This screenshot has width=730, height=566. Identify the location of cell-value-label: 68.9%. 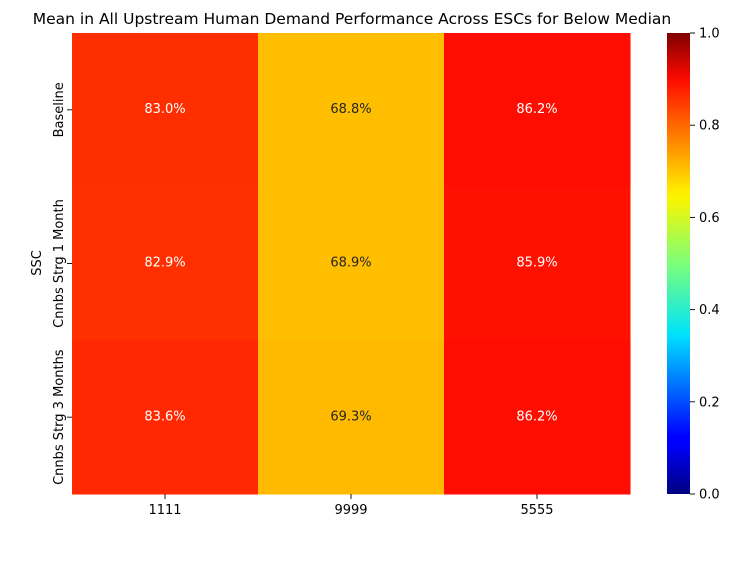
(350, 263).